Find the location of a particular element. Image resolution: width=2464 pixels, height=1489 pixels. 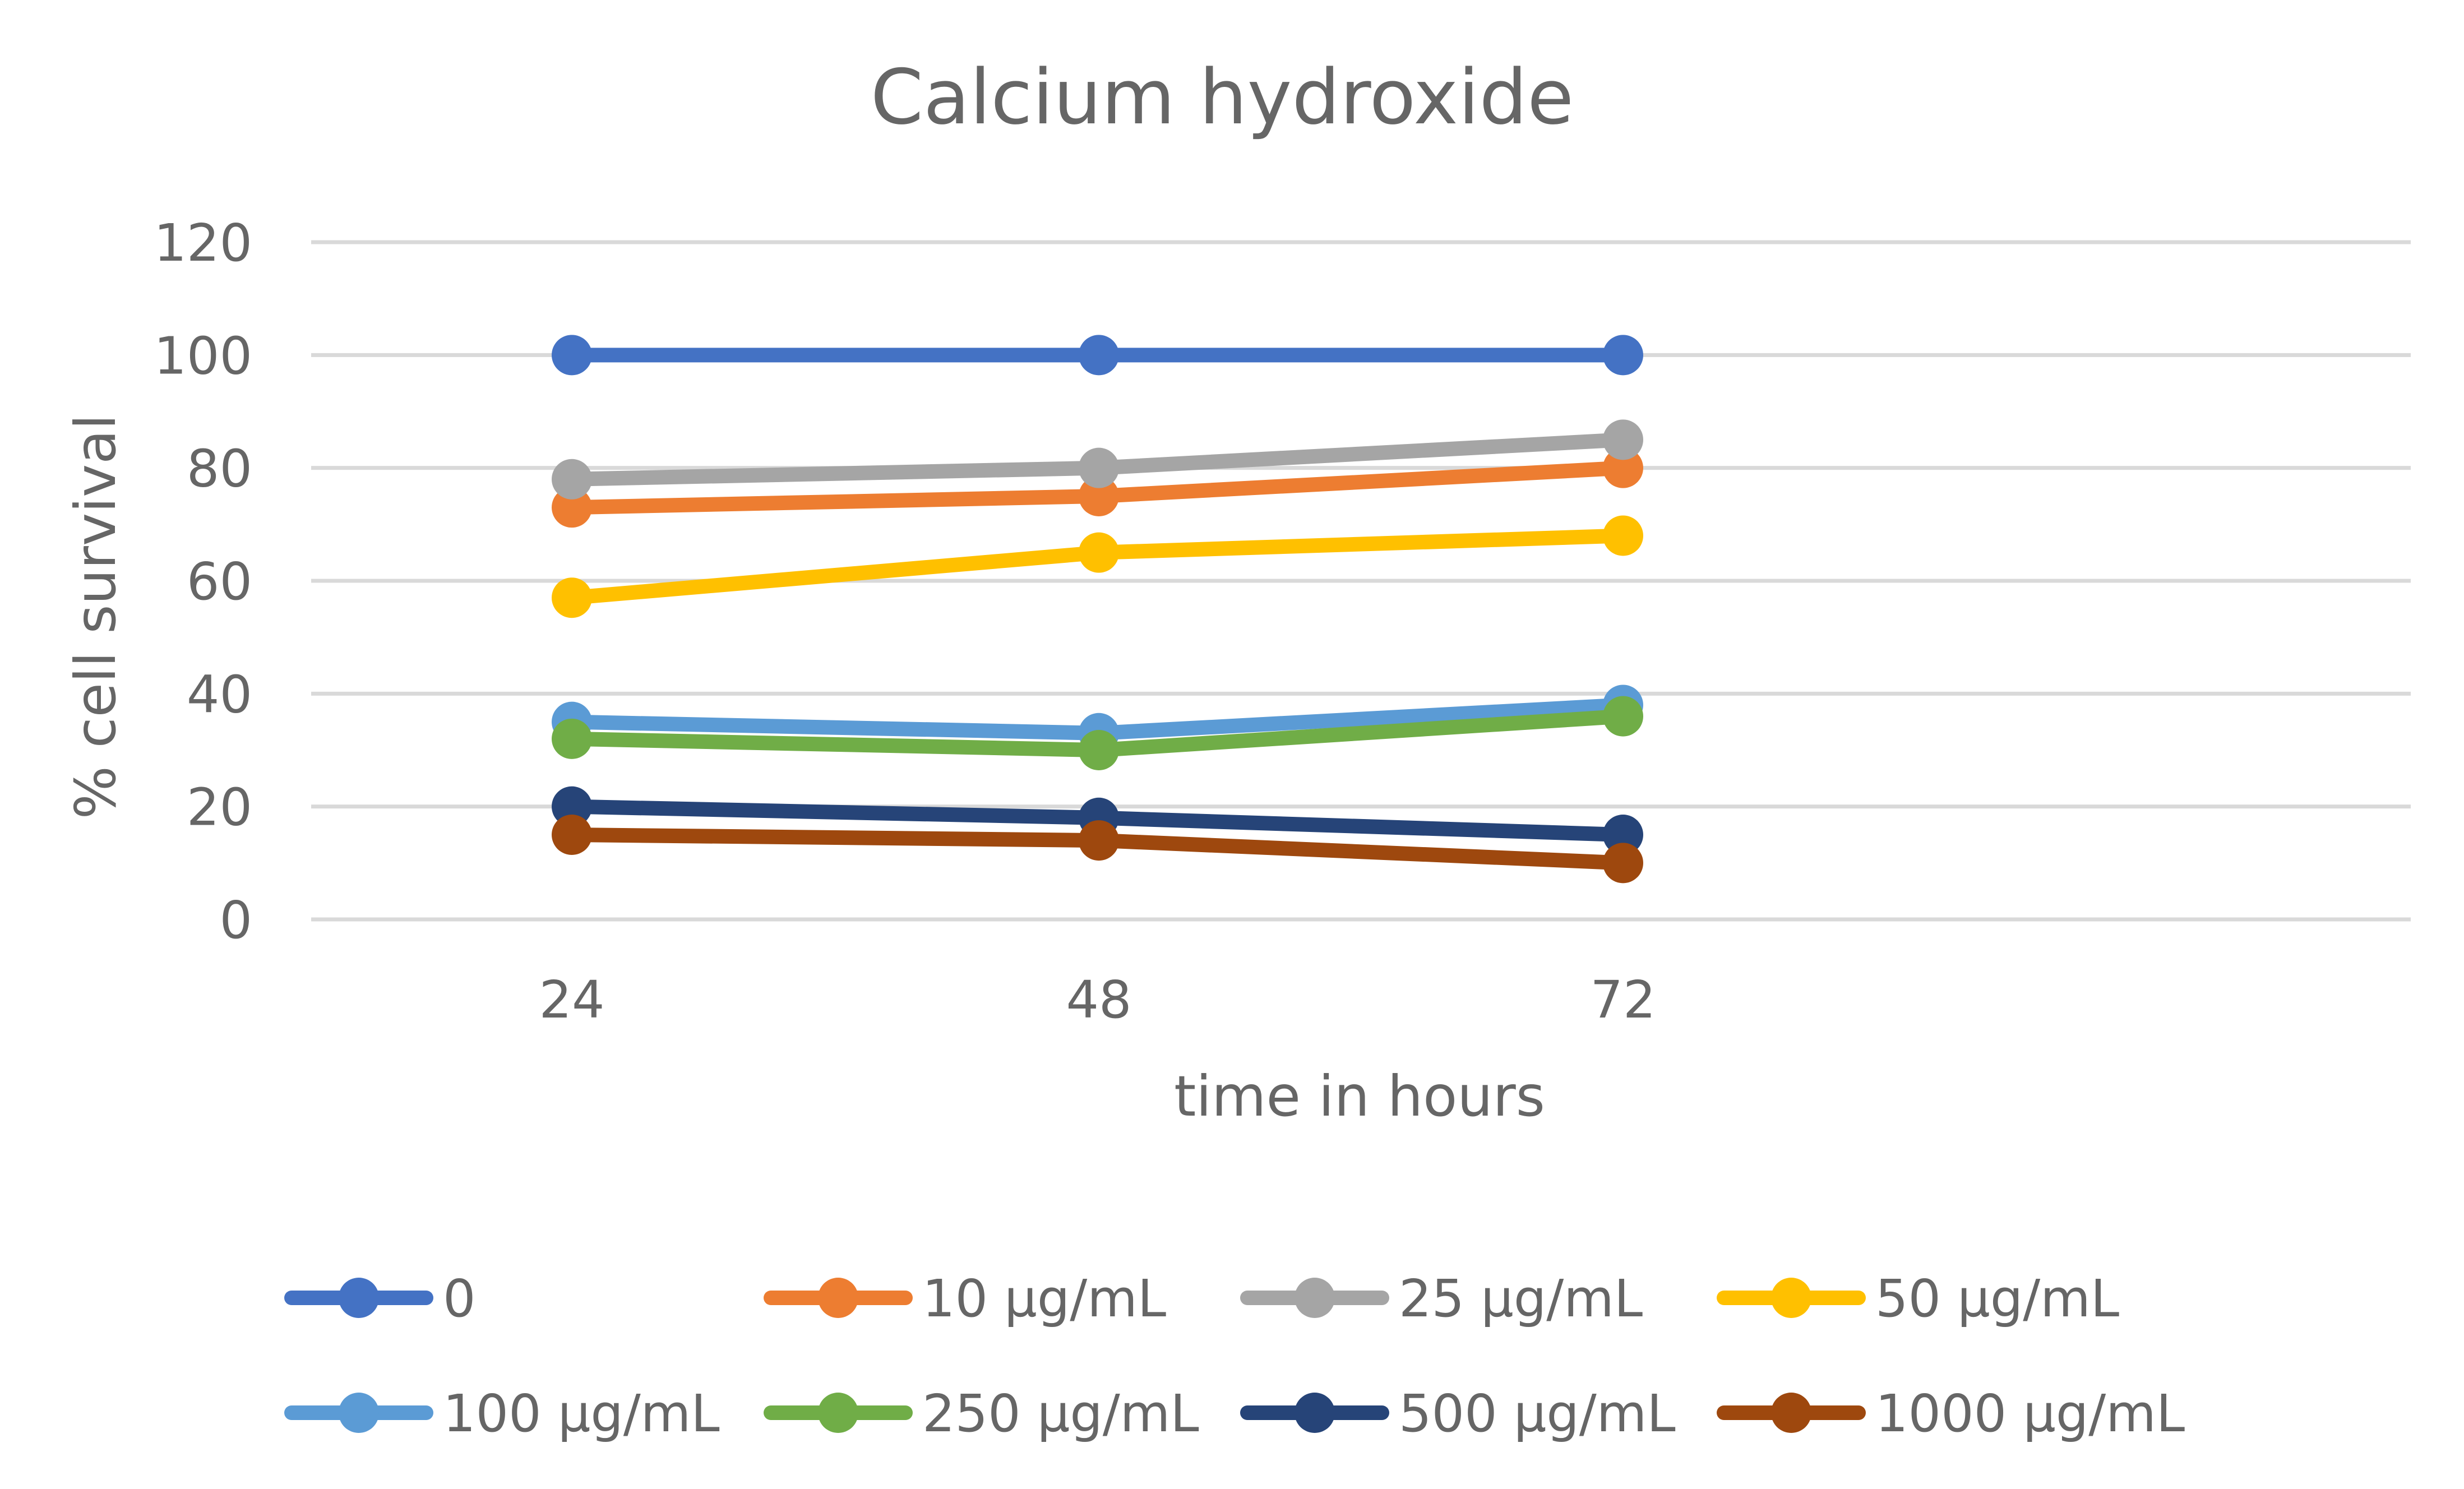

x-tick-label: 24 is located at coordinates (571, 1000).